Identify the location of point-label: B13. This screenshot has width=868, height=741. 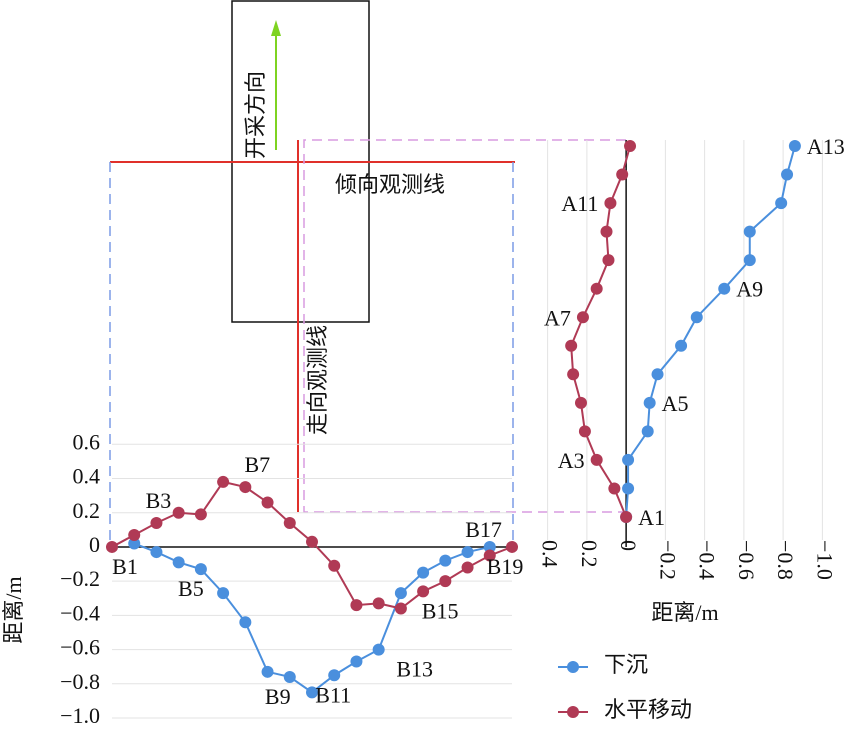
(414, 669).